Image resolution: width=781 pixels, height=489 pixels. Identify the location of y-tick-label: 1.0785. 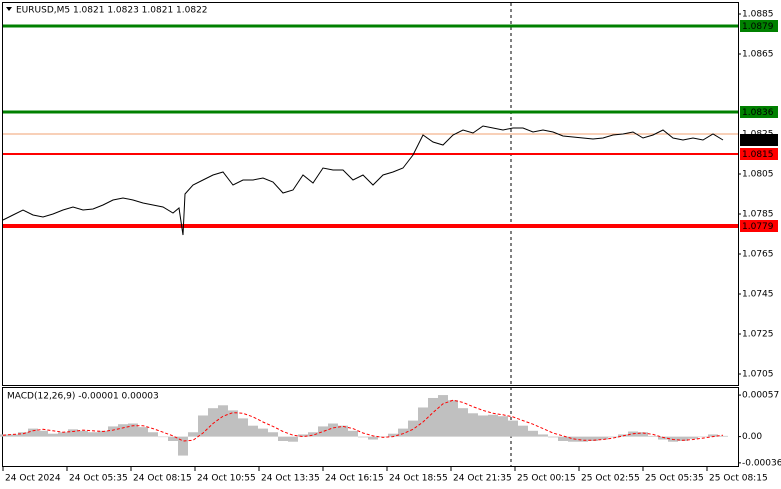
(758, 215).